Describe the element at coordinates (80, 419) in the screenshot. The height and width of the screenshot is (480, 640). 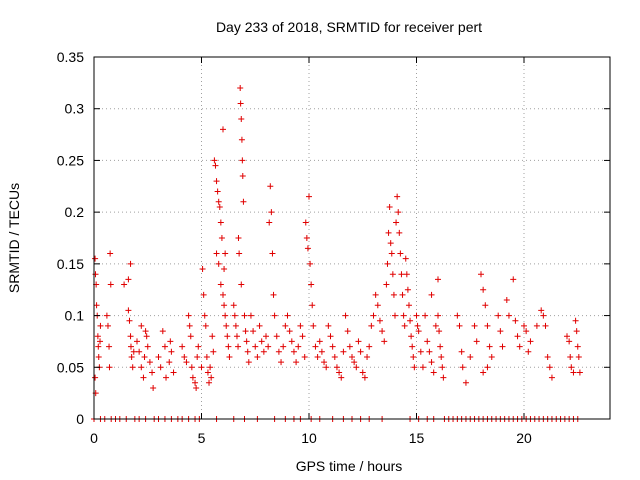
I see `y-tick-label: 0` at that location.